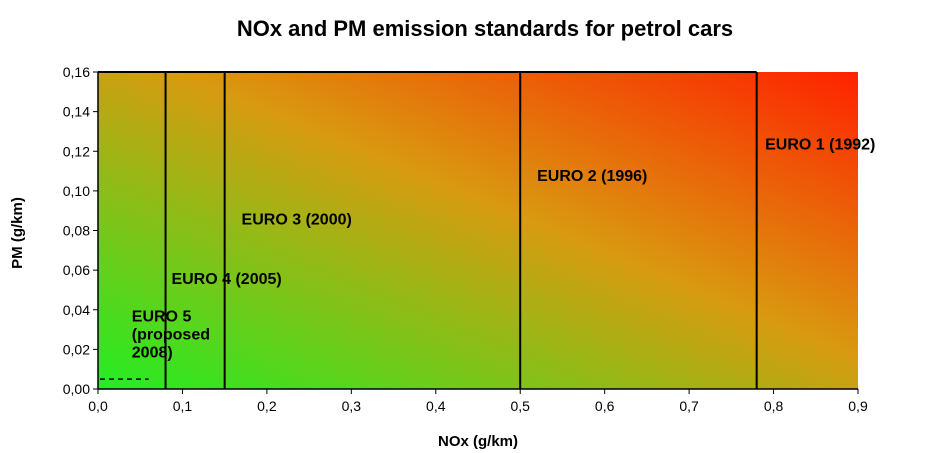 The width and height of the screenshot is (939, 453). I want to click on region-label-1: EURO 1 (1992), so click(820, 144).